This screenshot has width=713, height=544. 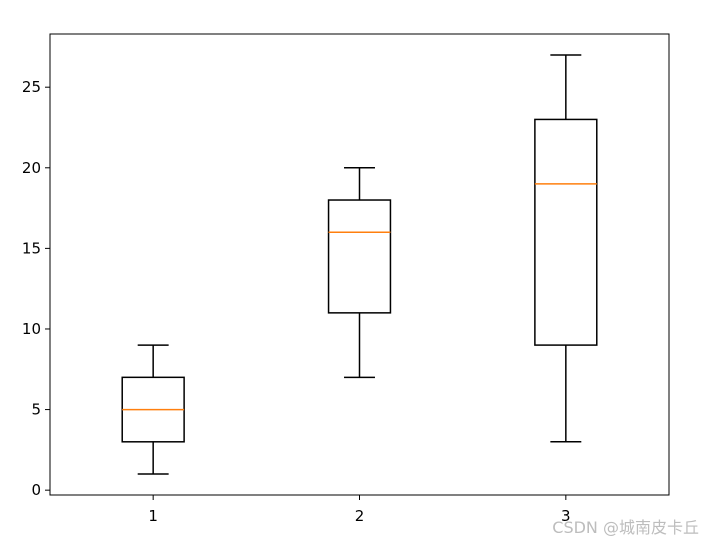 What do you see at coordinates (31, 329) in the screenshot?
I see `y-tick-label: 10` at bounding box center [31, 329].